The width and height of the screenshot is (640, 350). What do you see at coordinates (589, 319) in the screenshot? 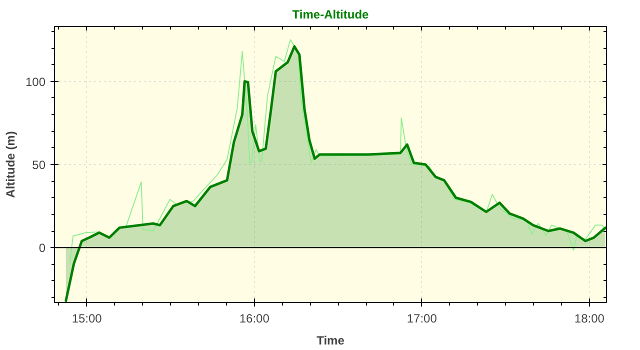
I see `x-tick-label: 18:00` at bounding box center [589, 319].